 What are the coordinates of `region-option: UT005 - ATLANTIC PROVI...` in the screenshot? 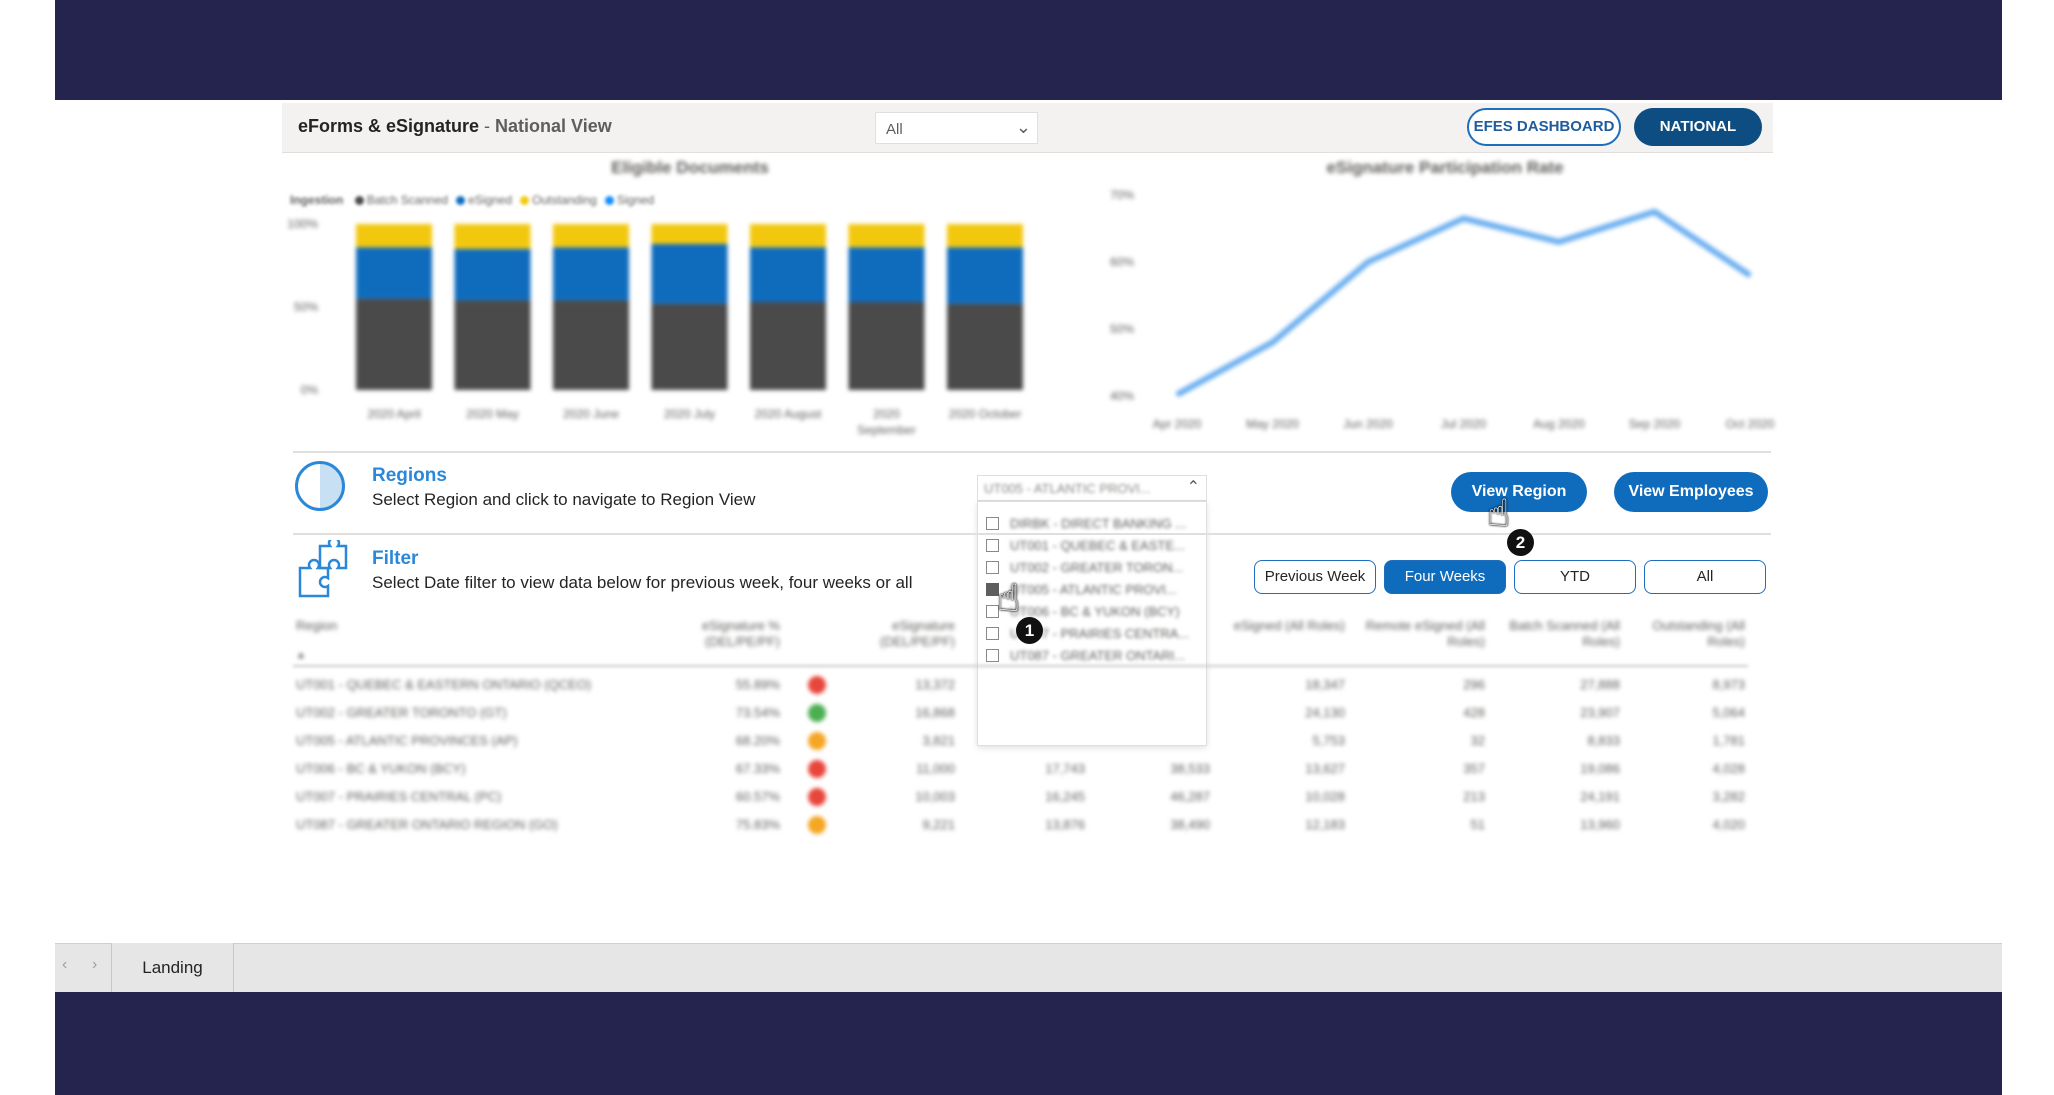 It's located at (1093, 590).